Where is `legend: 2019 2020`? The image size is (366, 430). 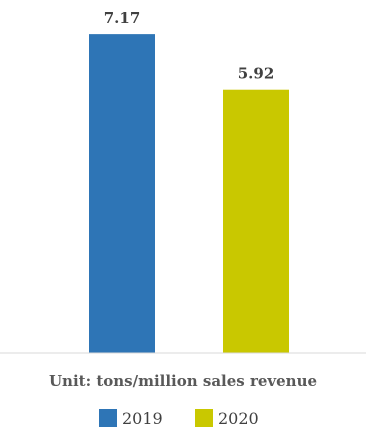
legend: 2019 2020 is located at coordinates (179, 418).